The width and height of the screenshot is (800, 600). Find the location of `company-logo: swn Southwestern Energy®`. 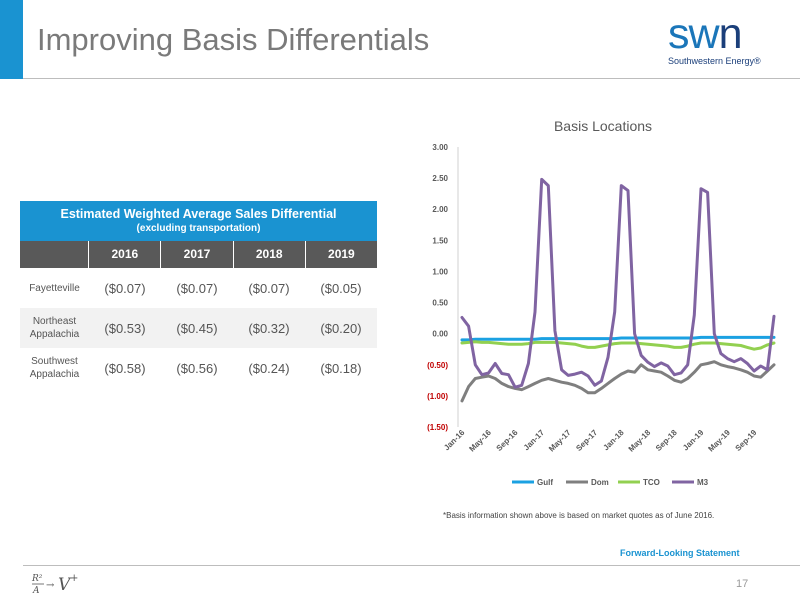

company-logo: swn Southwestern Energy® is located at coordinates (722, 40).